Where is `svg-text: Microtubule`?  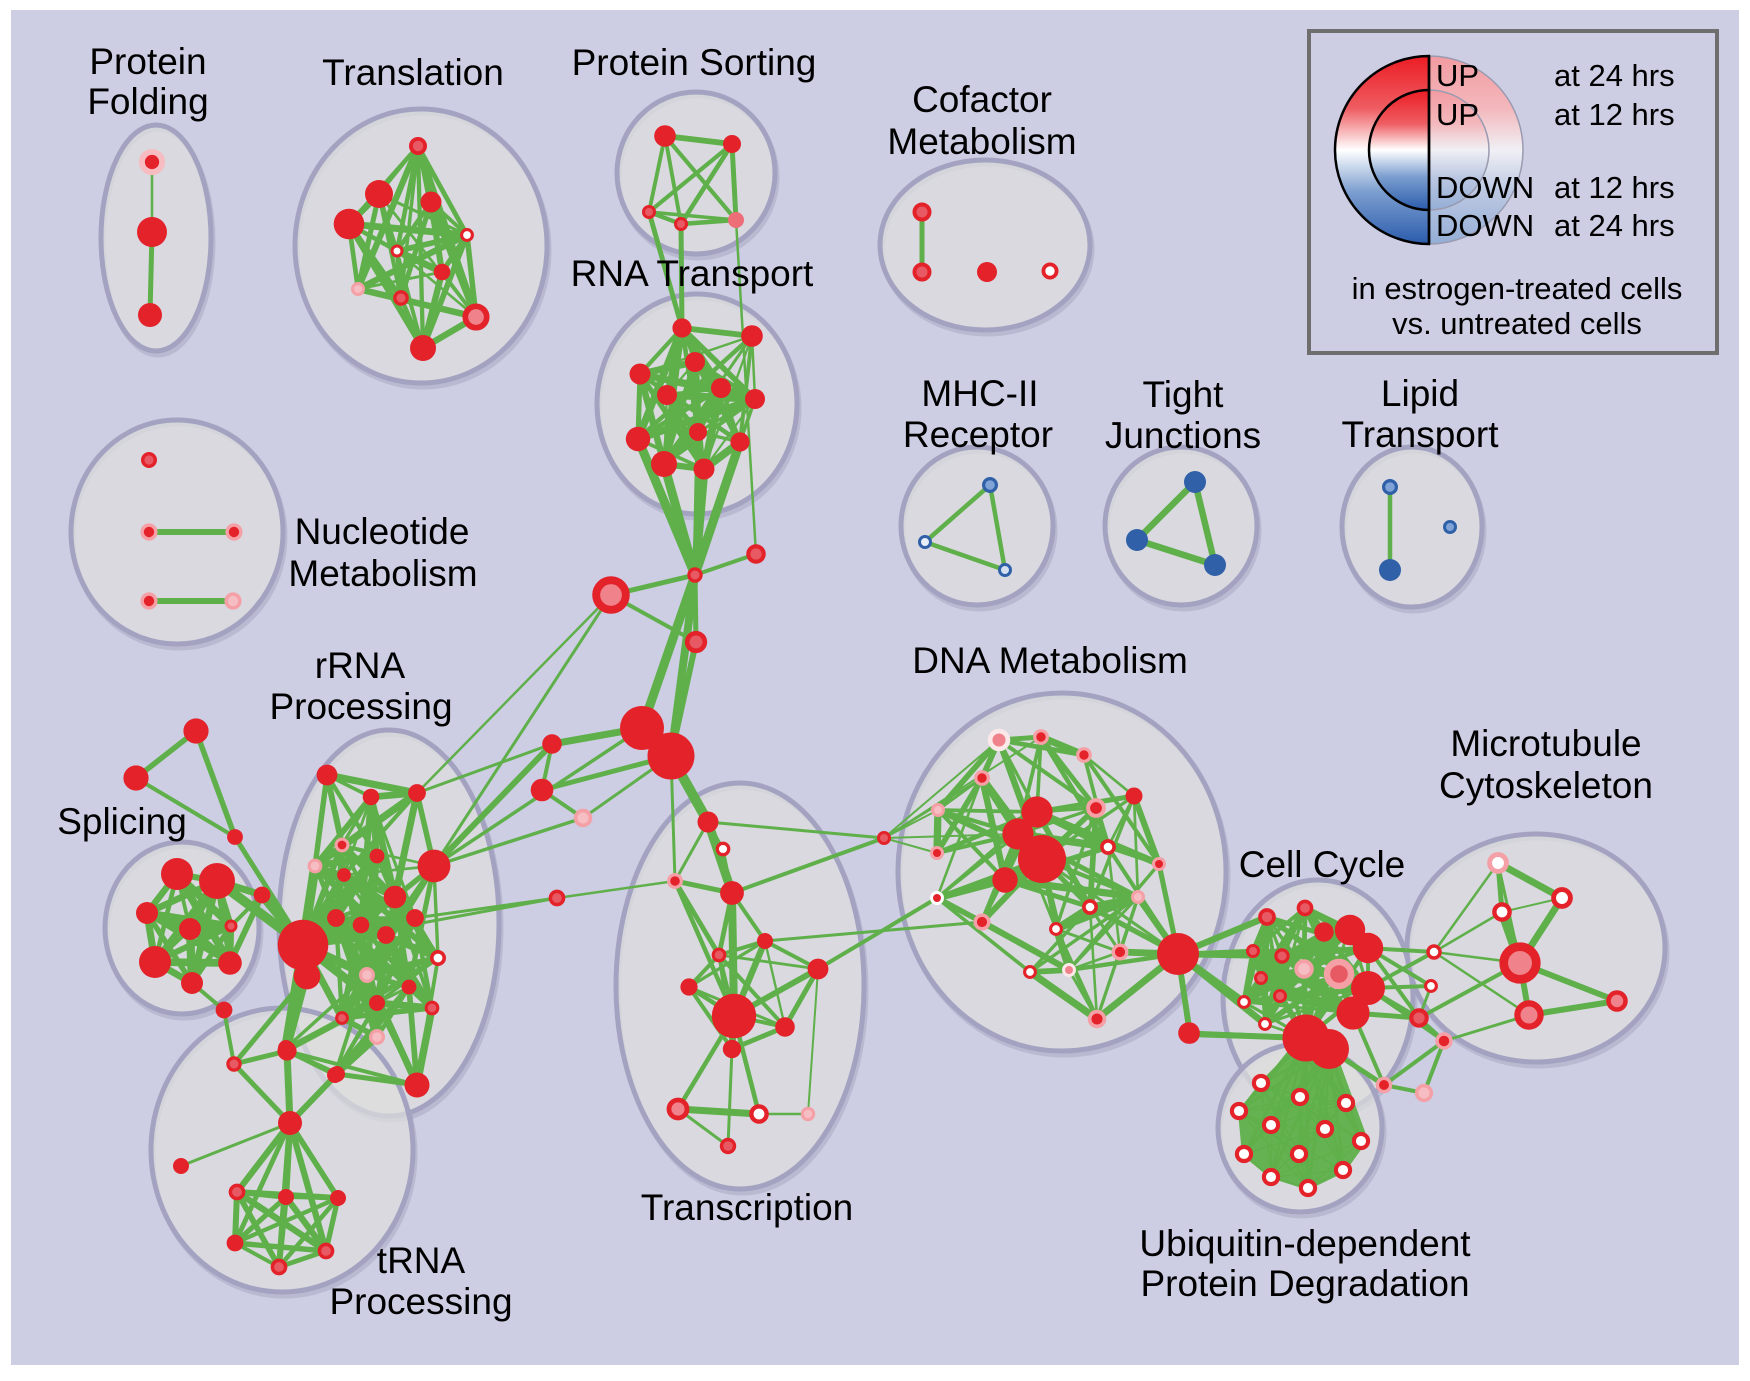 svg-text: Microtubule is located at coordinates (1545, 743).